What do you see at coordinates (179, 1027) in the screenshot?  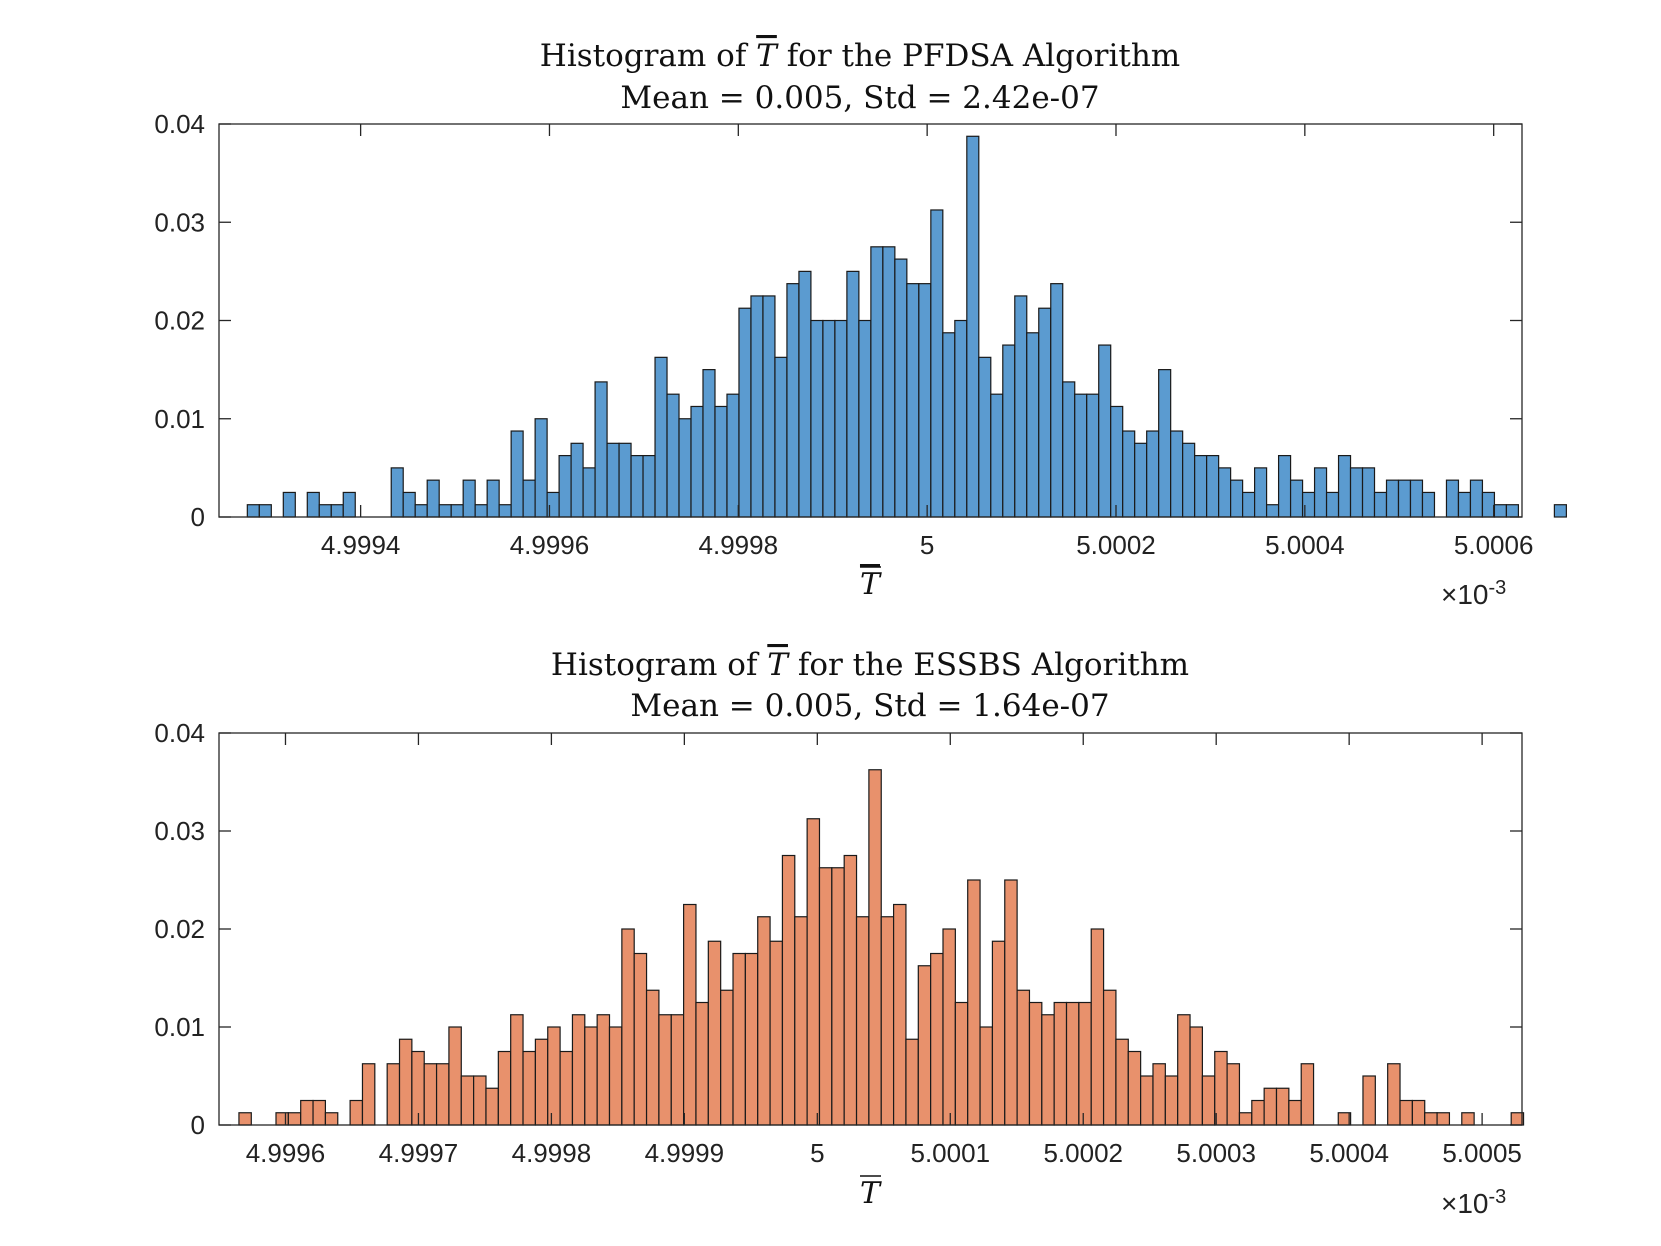 I see `y-tick-label: 0.01` at bounding box center [179, 1027].